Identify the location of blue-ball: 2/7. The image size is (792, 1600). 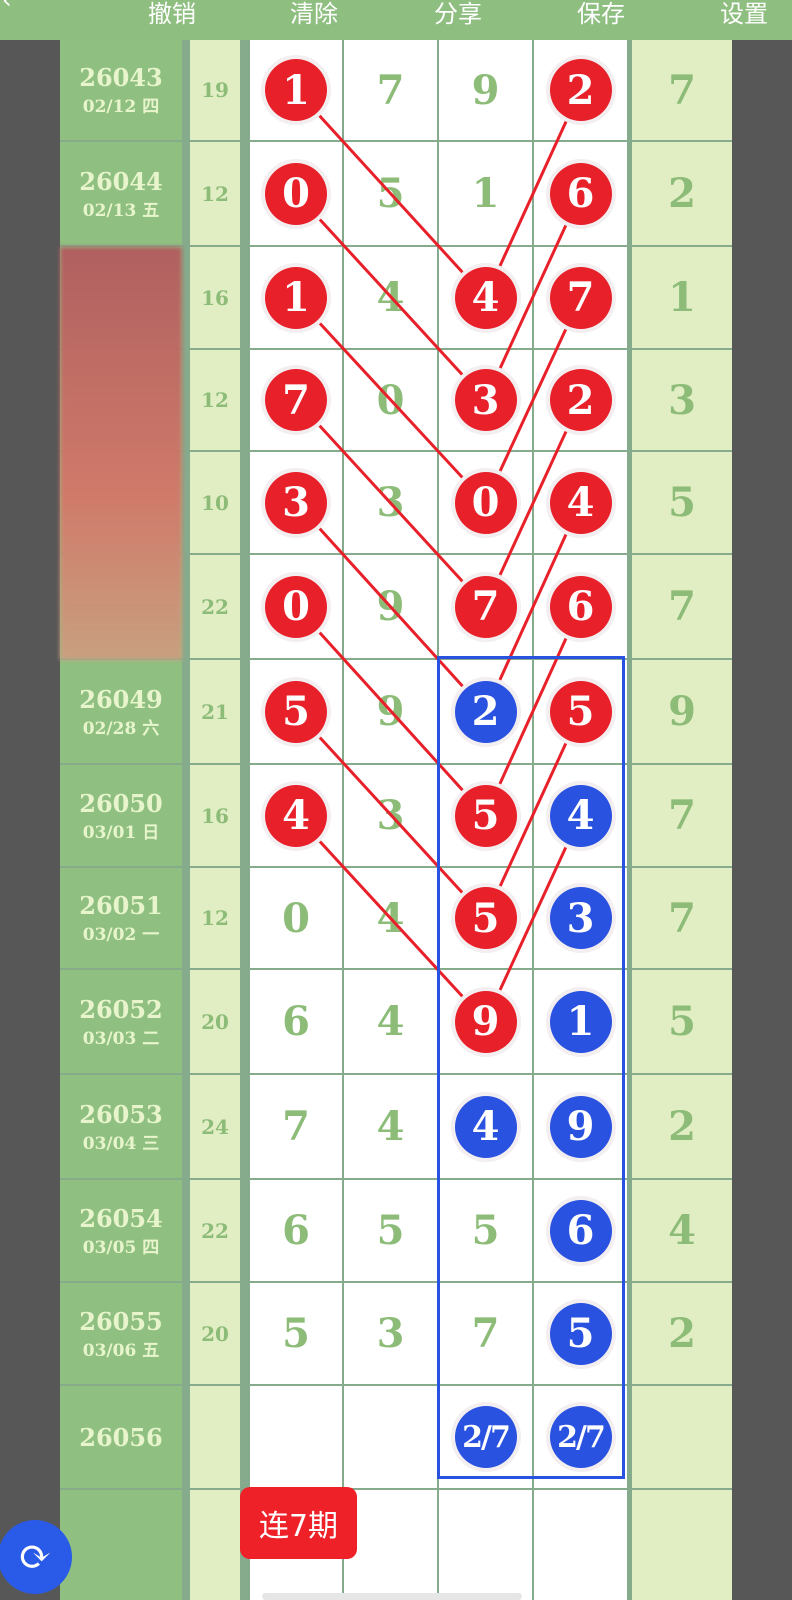
(485, 1437).